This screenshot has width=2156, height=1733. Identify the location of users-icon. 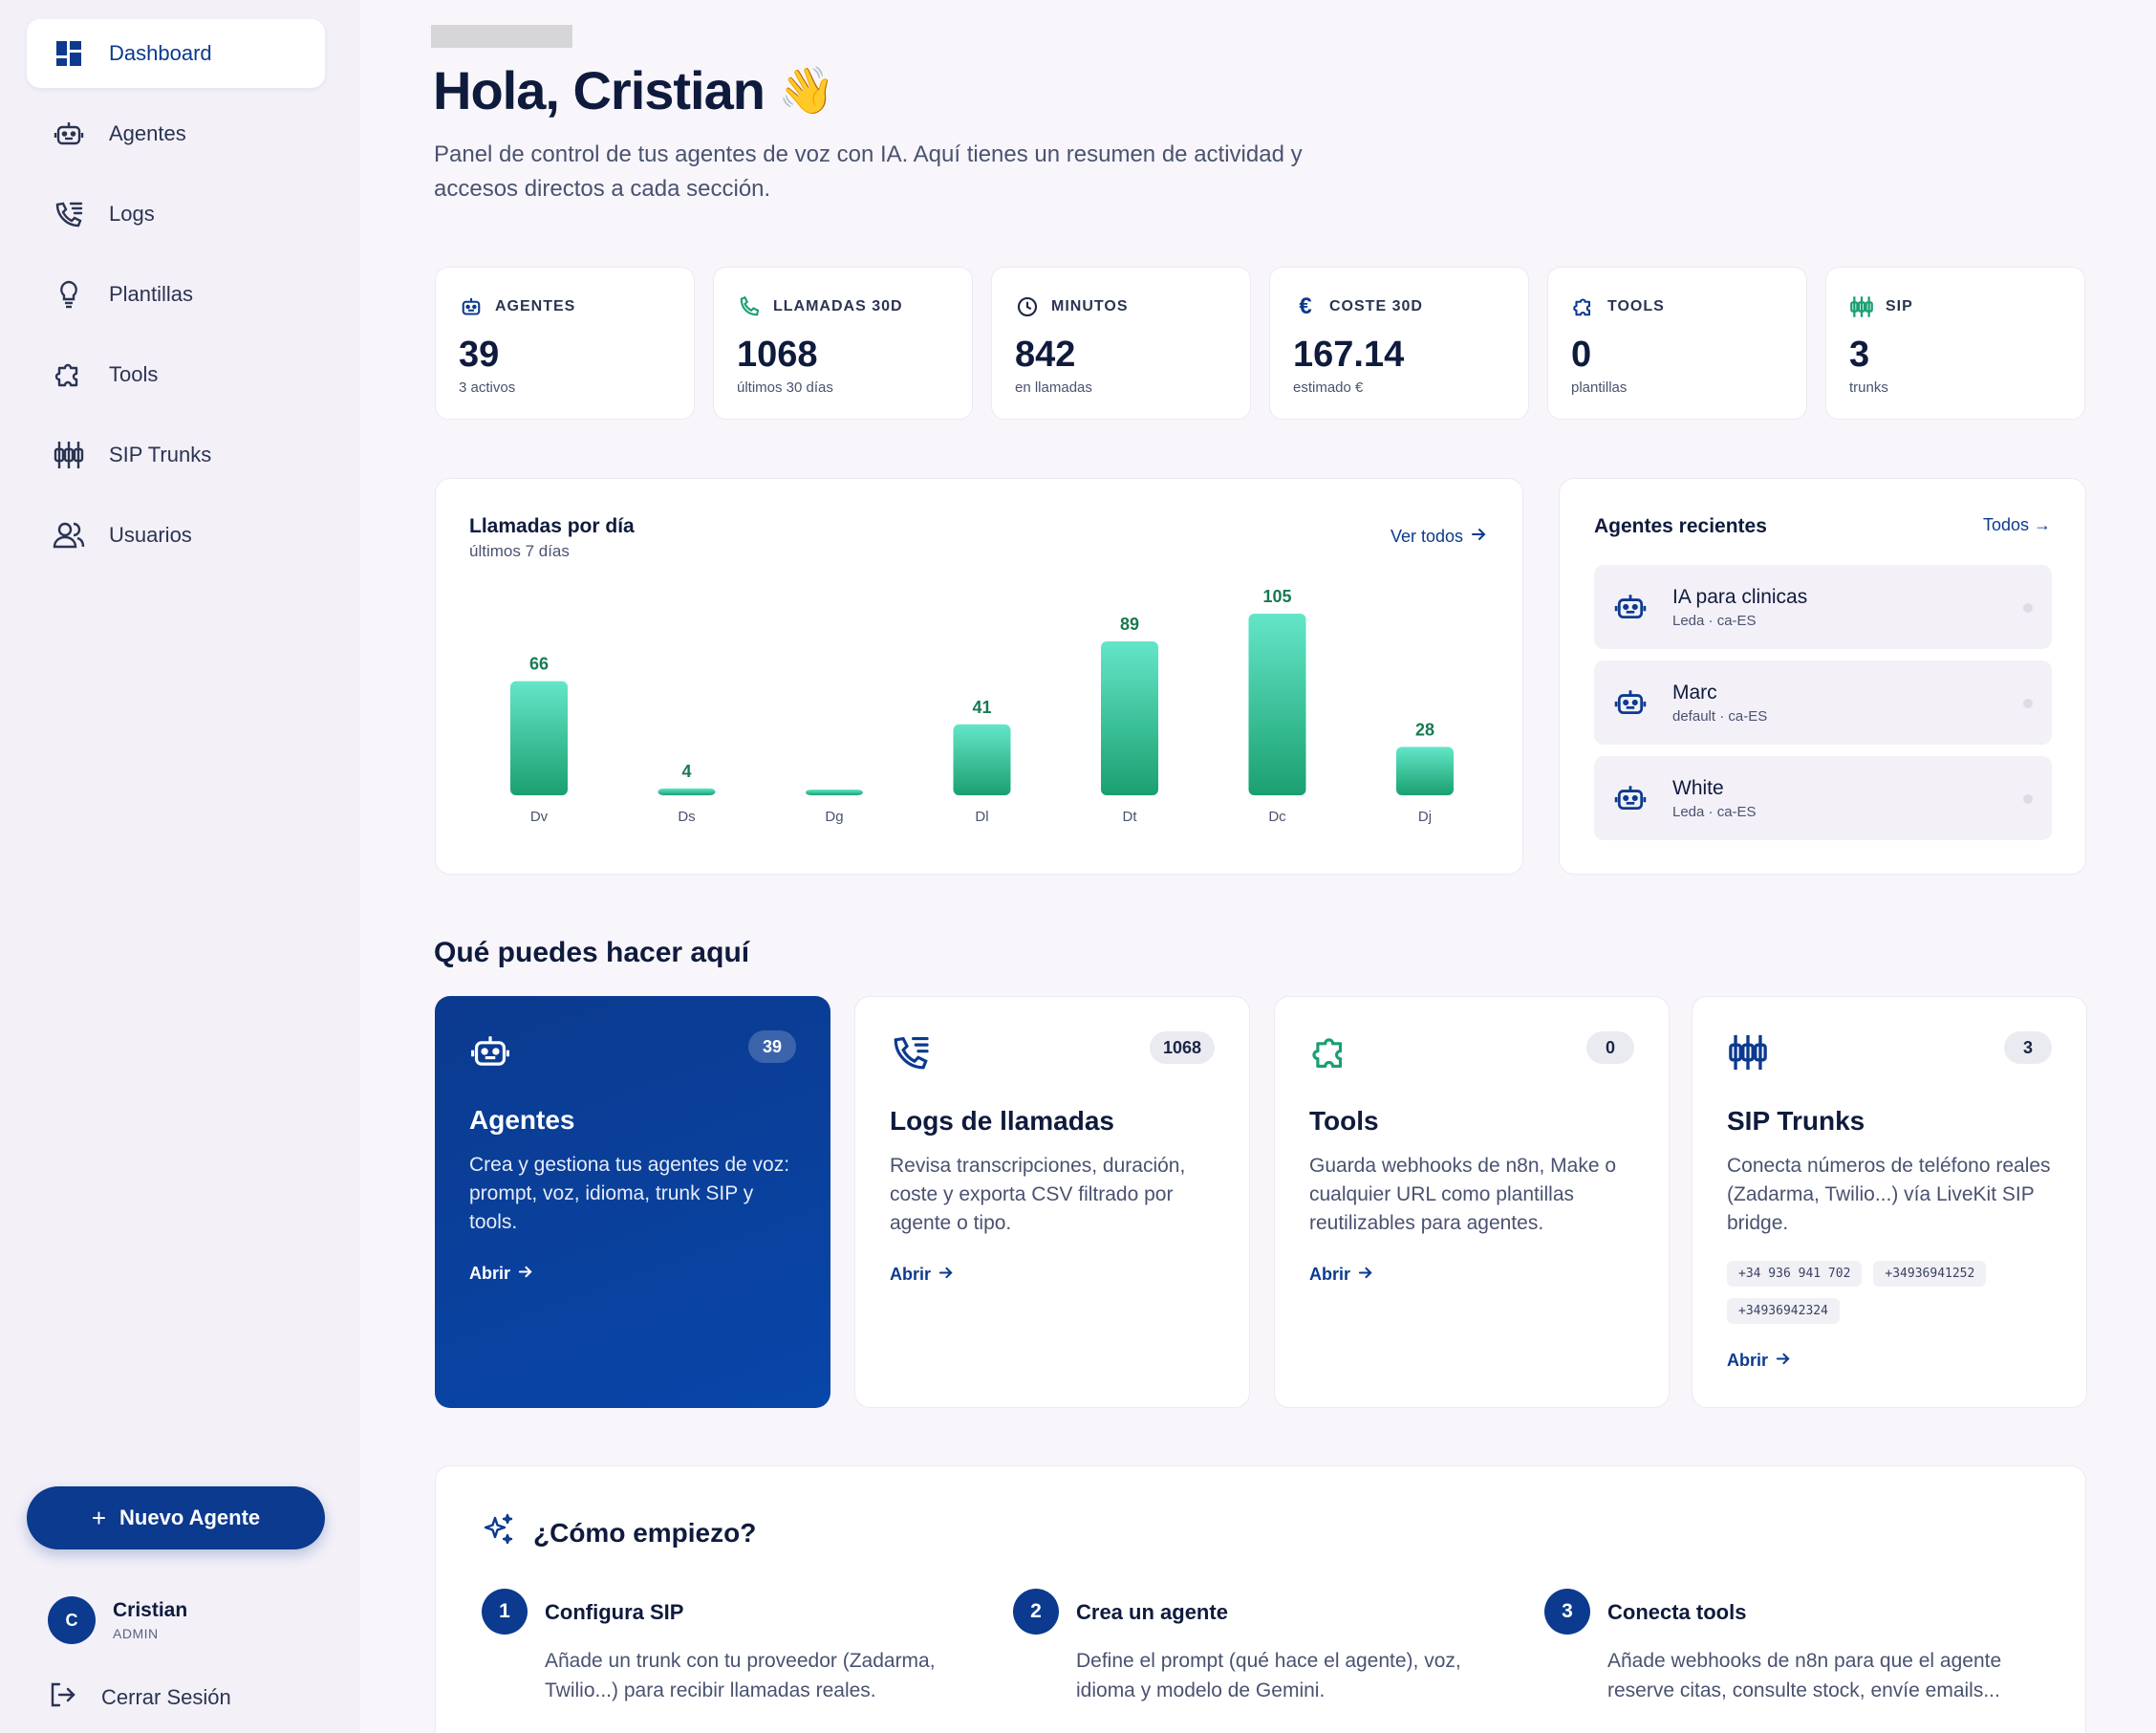
(69, 535).